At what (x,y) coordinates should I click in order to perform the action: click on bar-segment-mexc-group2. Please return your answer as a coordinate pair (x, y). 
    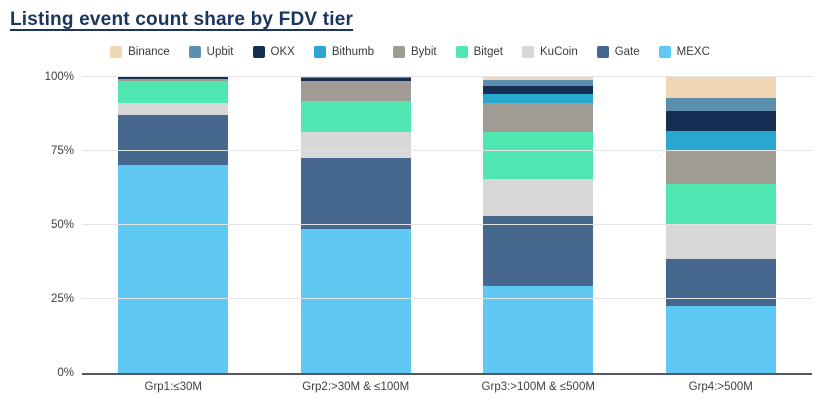
    Looking at the image, I should click on (355, 301).